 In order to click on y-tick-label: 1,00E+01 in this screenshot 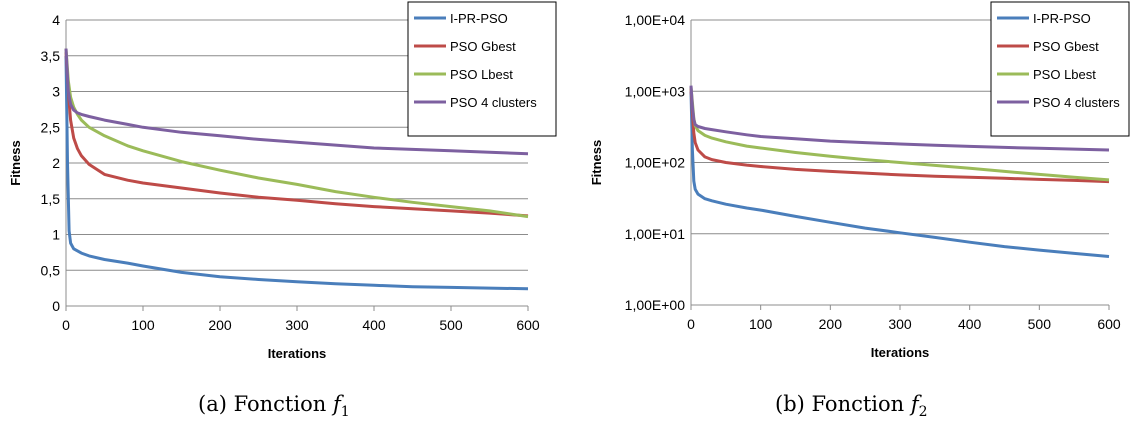, I will do `click(655, 234)`.